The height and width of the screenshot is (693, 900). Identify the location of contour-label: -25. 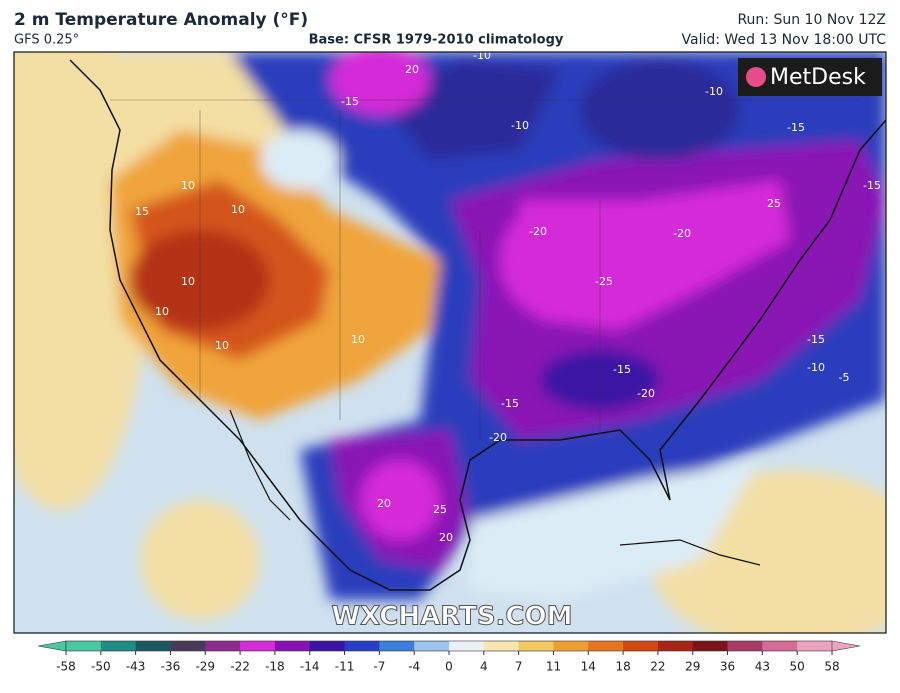
(604, 281).